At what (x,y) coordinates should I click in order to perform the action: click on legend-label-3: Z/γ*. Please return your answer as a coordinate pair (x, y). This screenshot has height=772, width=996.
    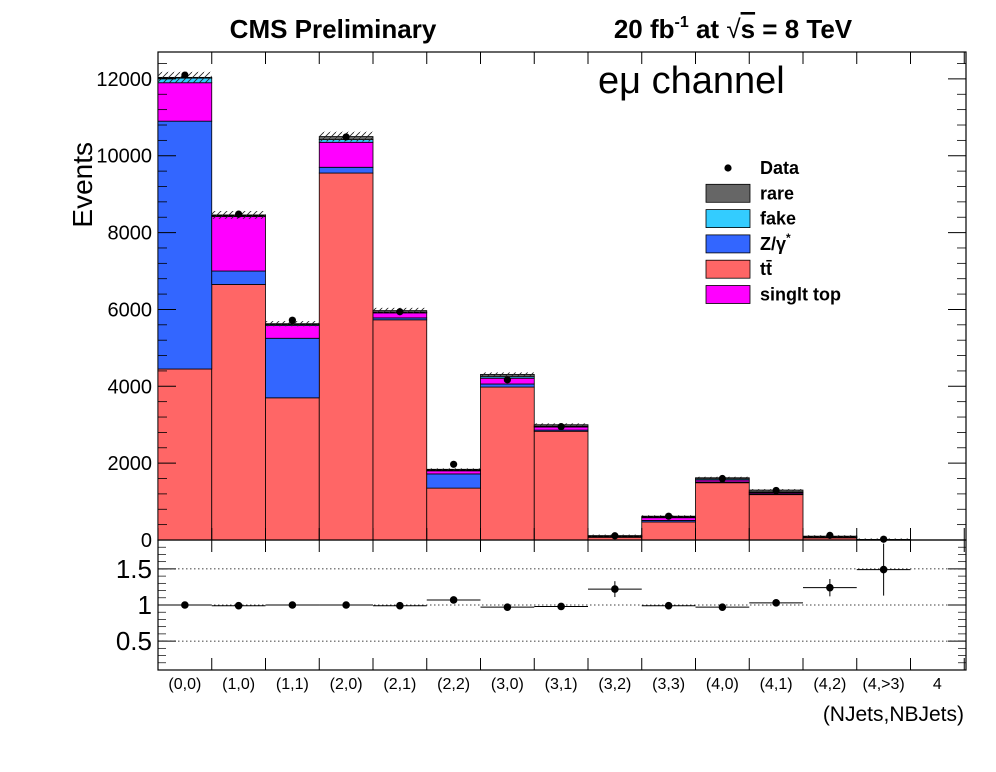
    Looking at the image, I should click on (775, 242).